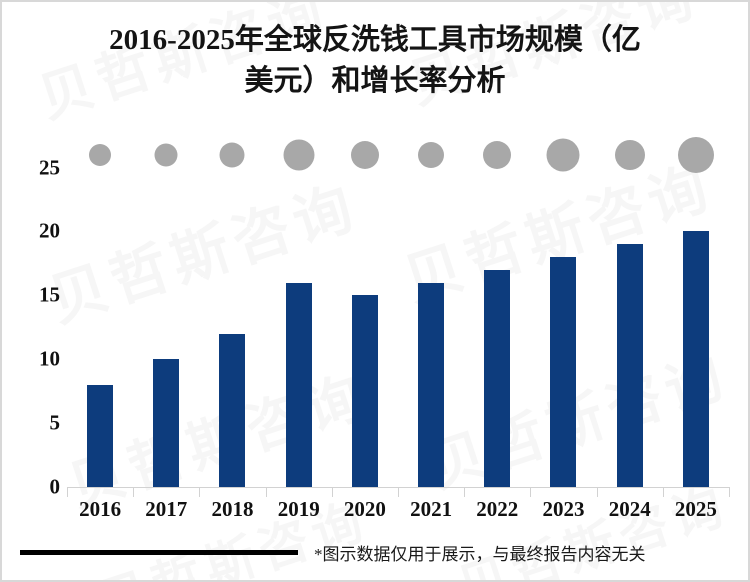 This screenshot has height=582, width=750. What do you see at coordinates (398, 515) in the screenshot?
I see `x-axis-labels: 2016 2017 2018 2019 2020 2021 2022 2023 2024 2025` at bounding box center [398, 515].